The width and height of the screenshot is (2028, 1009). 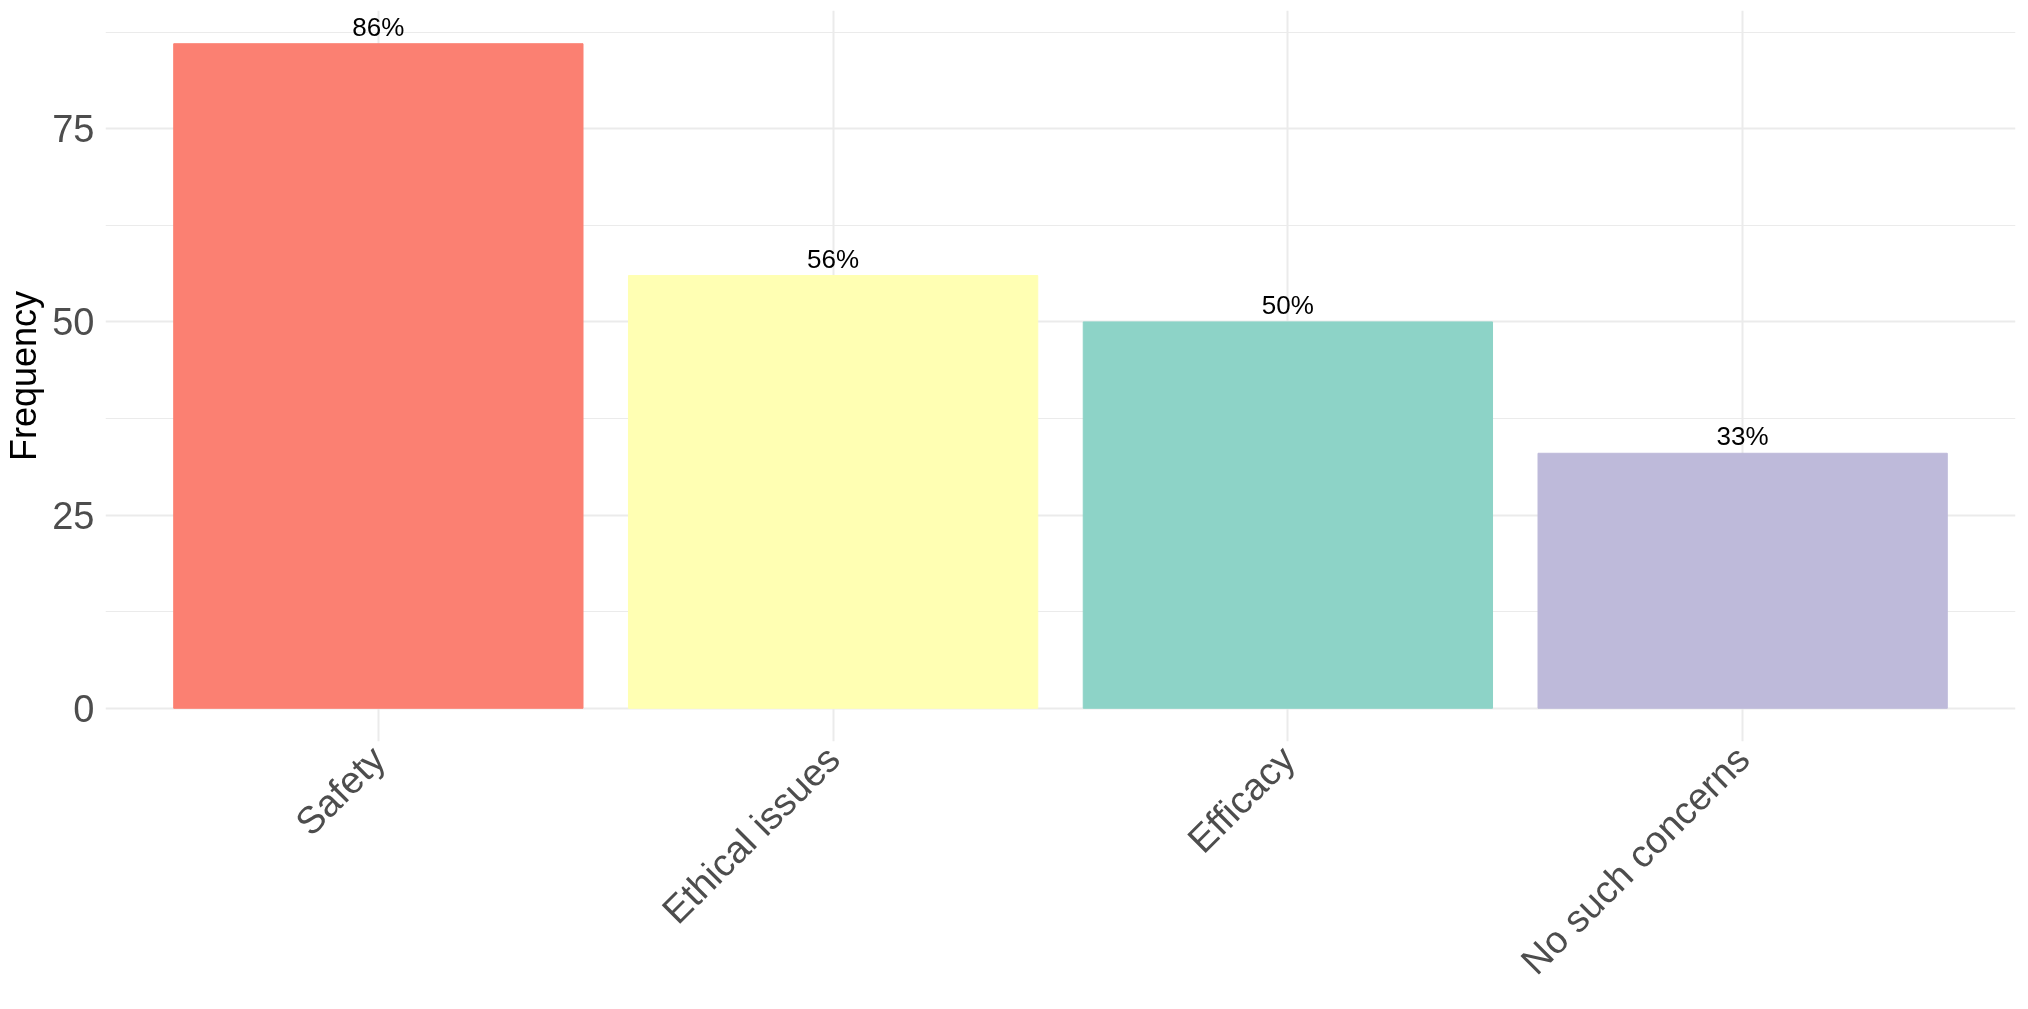 What do you see at coordinates (73, 129) in the screenshot?
I see `y-tick-label: 75` at bounding box center [73, 129].